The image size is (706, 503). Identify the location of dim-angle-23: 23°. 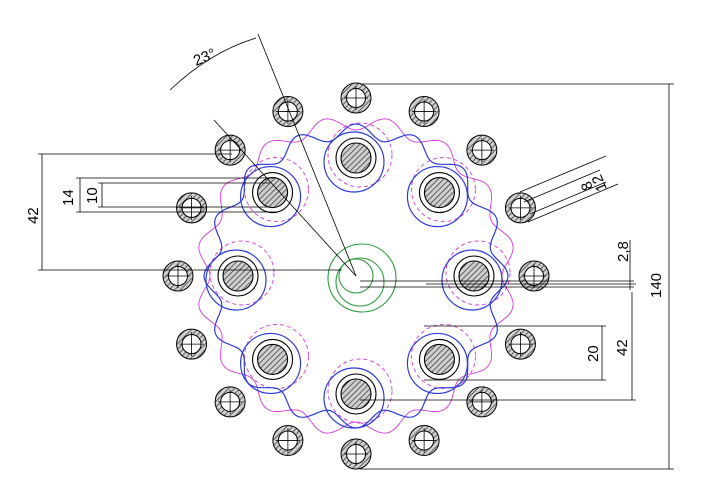
(205, 57).